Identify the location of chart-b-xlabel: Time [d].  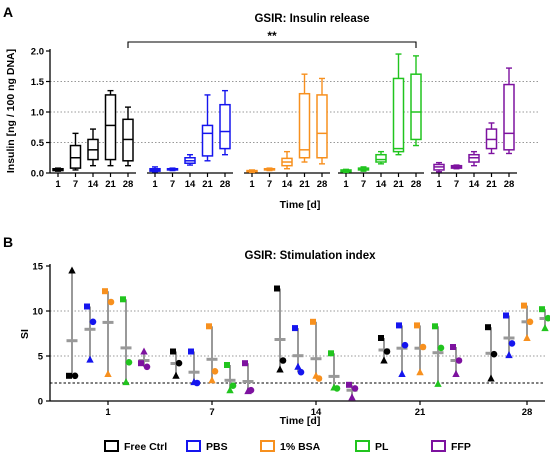
(300, 421).